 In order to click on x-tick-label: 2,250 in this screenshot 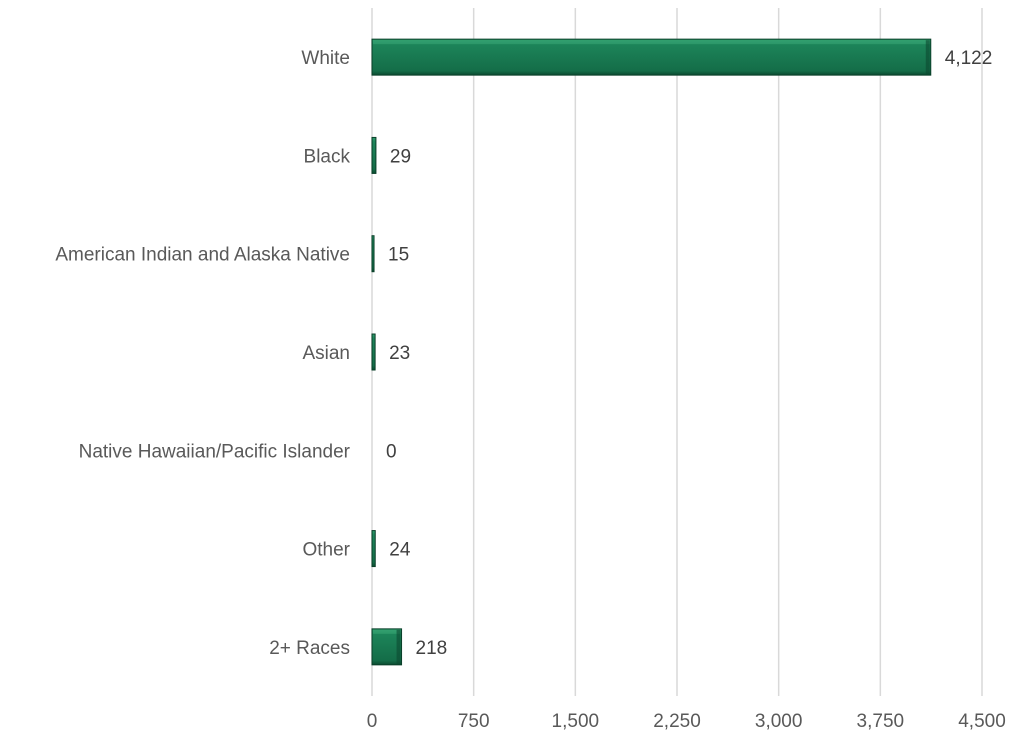, I will do `click(677, 721)`.